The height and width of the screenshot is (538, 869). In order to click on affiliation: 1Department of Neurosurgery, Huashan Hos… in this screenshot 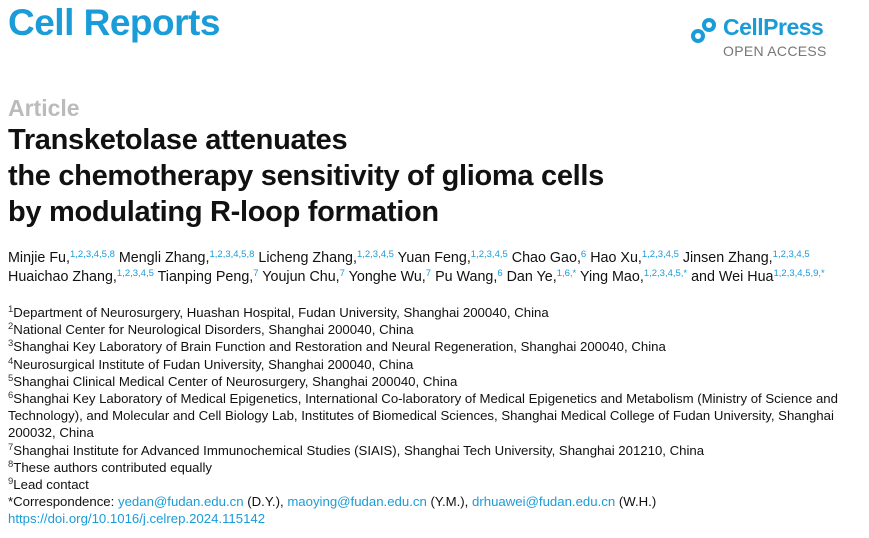, I will do `click(433, 312)`.